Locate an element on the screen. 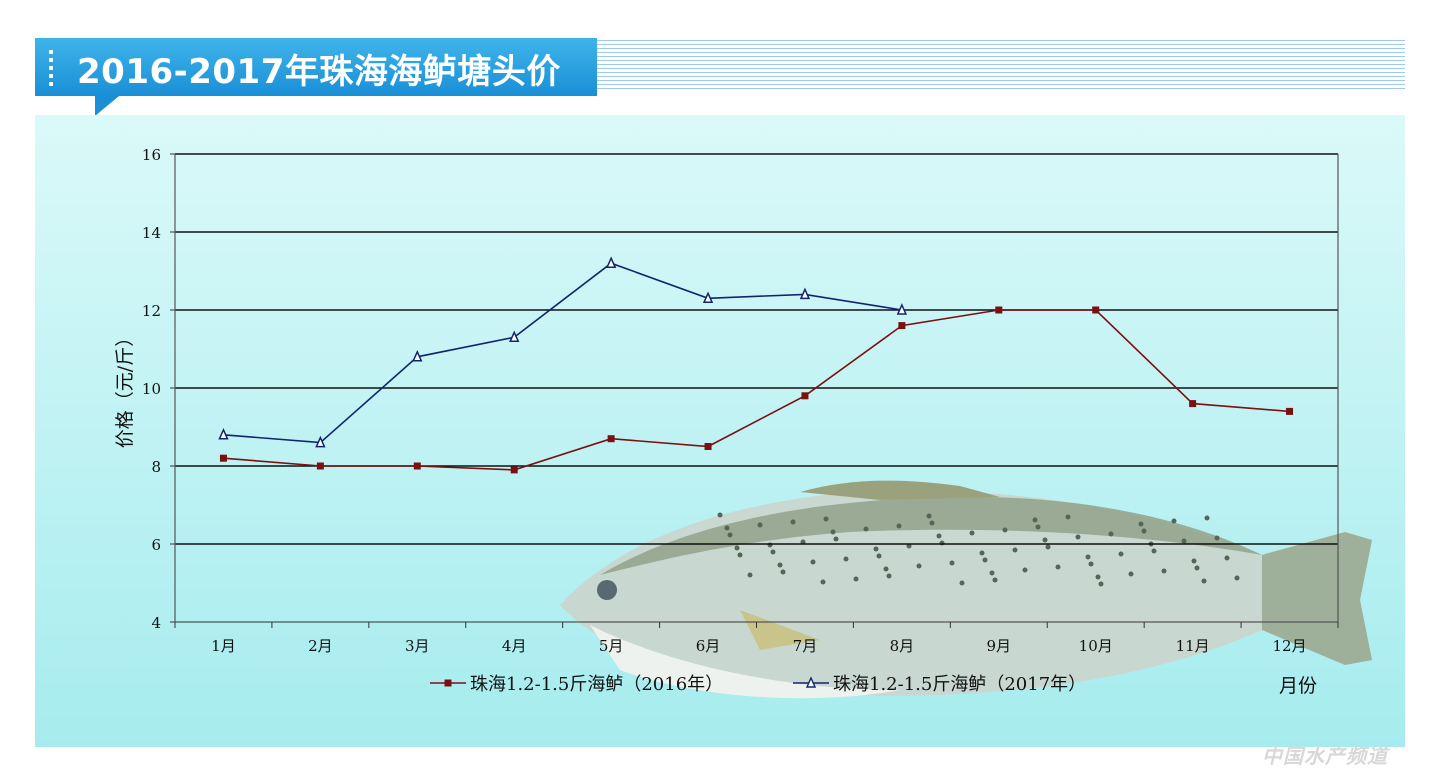  x-axis-label: 月份 is located at coordinates (1298, 686).